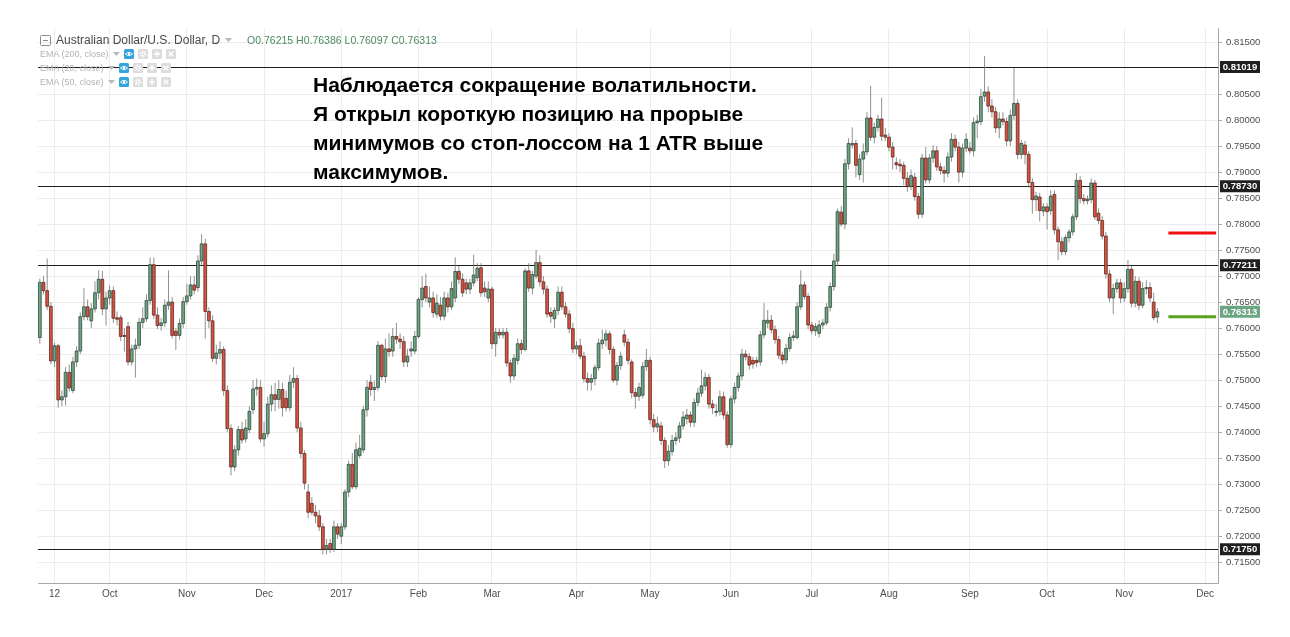 This screenshot has width=1290, height=637. What do you see at coordinates (492, 593) in the screenshot?
I see `x-tick-label: Mar` at bounding box center [492, 593].